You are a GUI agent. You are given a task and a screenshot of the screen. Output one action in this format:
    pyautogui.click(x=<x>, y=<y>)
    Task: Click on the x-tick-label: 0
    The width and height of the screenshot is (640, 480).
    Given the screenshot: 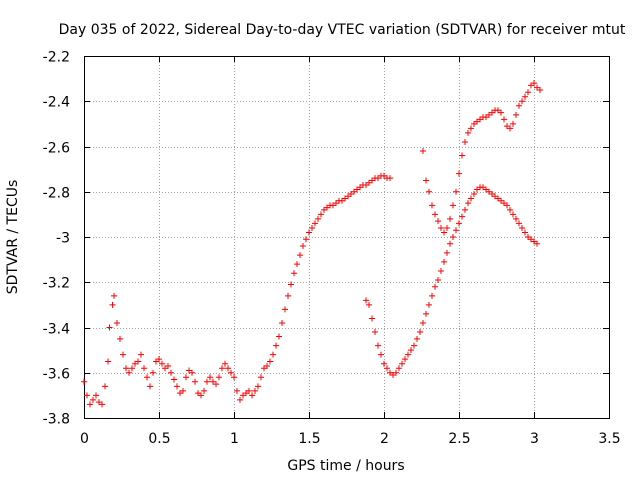 What is the action you would take?
    pyautogui.click(x=84, y=439)
    